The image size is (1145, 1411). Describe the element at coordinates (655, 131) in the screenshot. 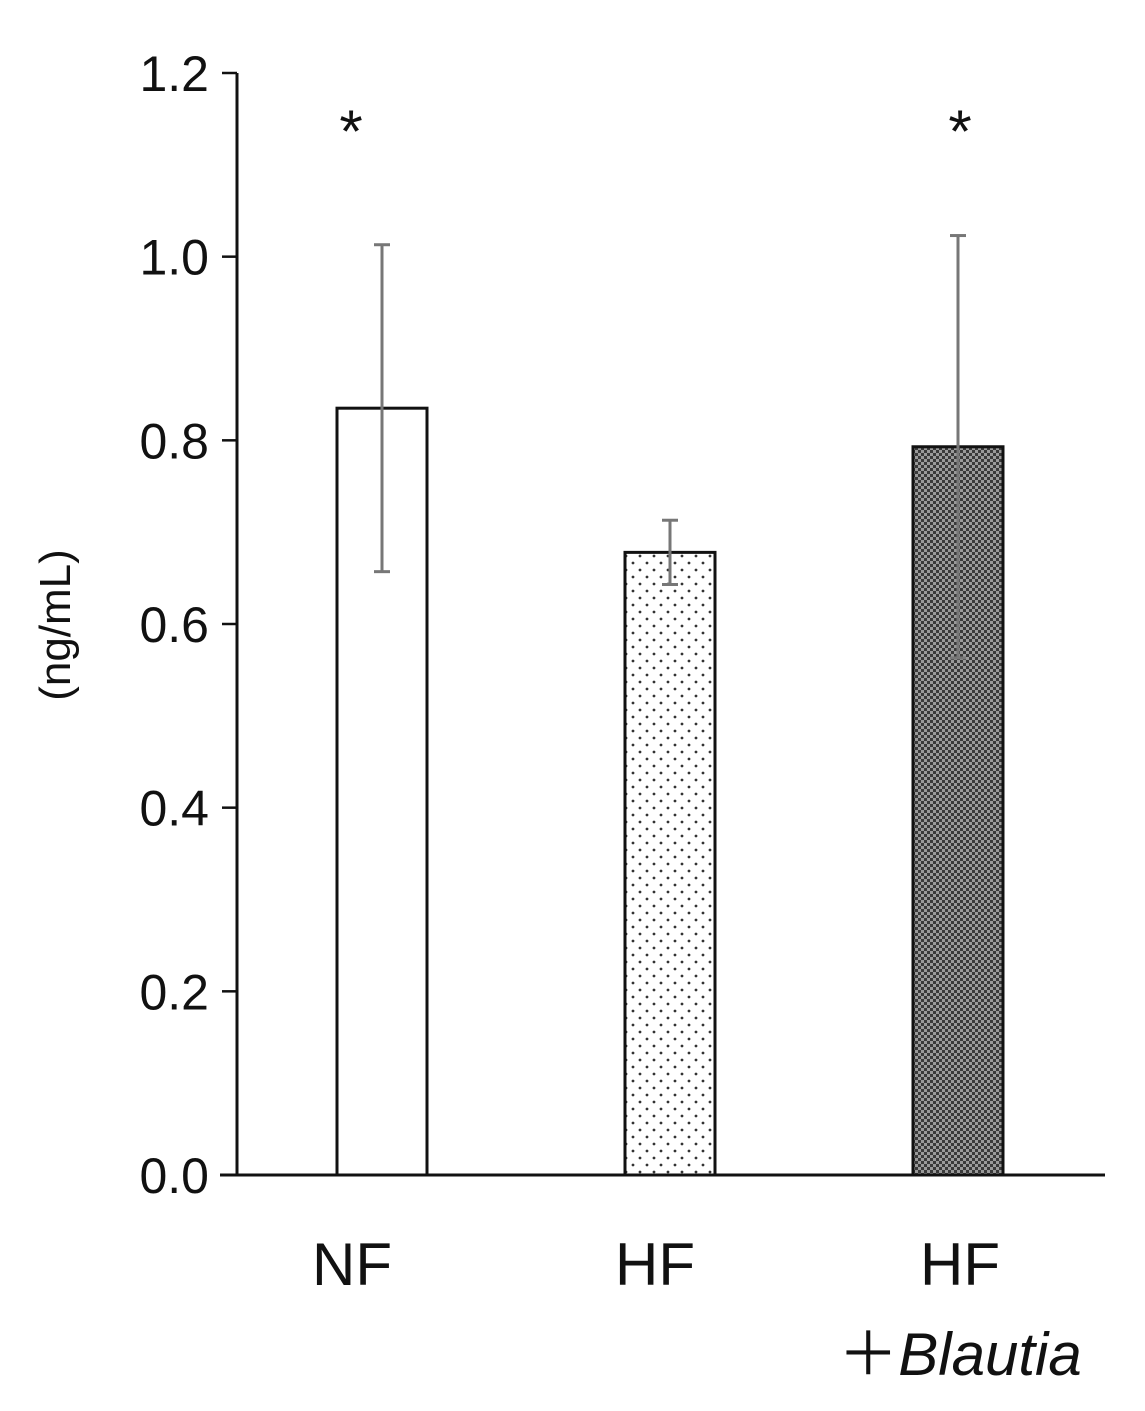

I see `significance-marks: * *` at that location.